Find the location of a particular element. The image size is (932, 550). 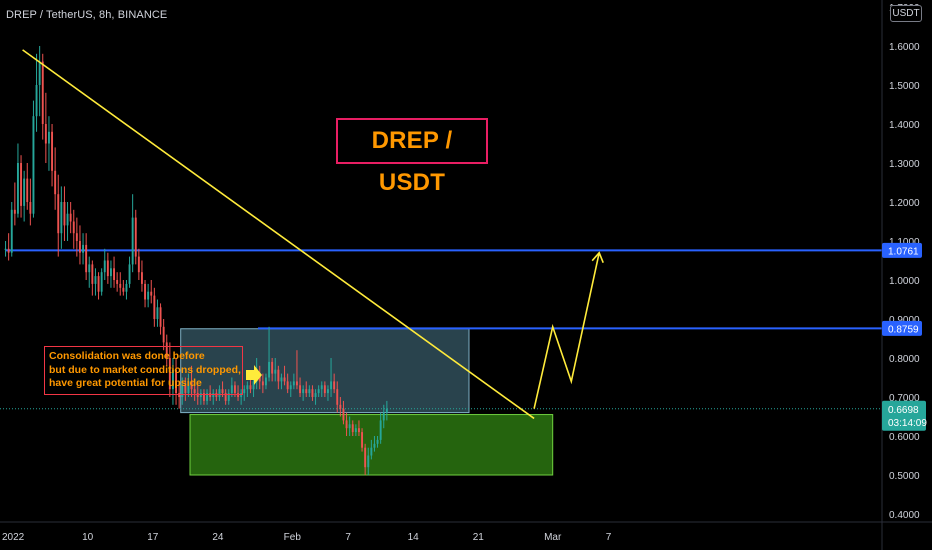

currency-unit-badge: USDT is located at coordinates (906, 13).